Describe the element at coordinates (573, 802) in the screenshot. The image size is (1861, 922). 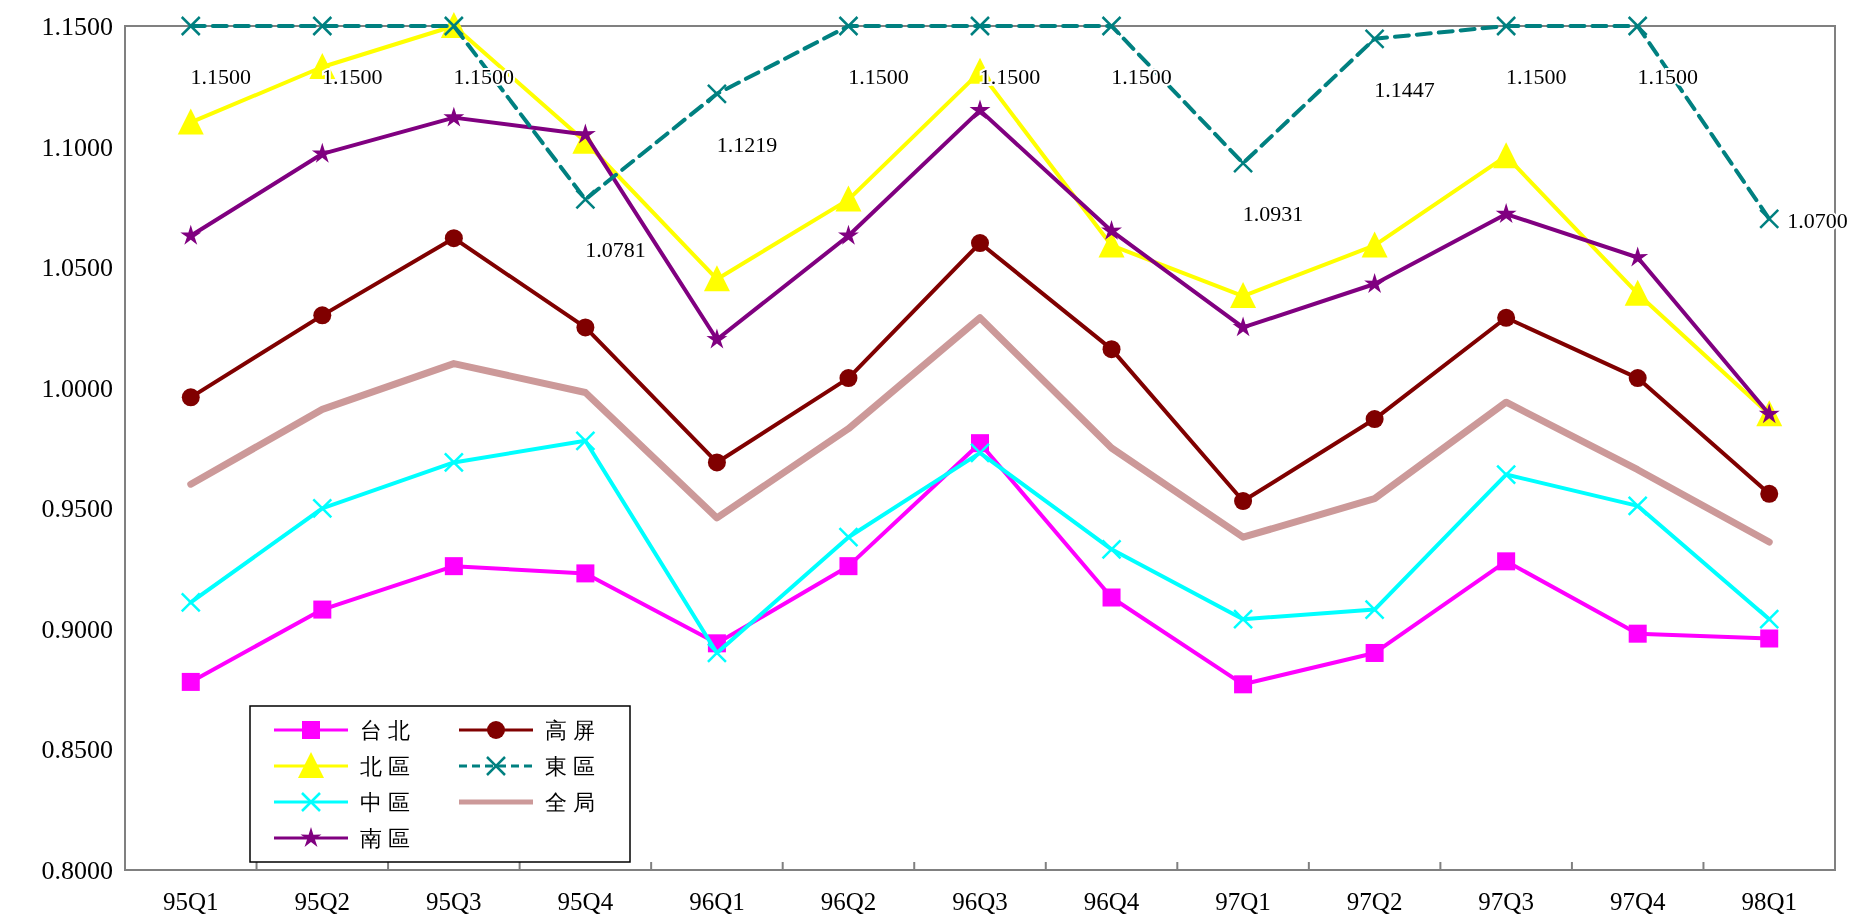
I see `legend-label: 全局` at that location.